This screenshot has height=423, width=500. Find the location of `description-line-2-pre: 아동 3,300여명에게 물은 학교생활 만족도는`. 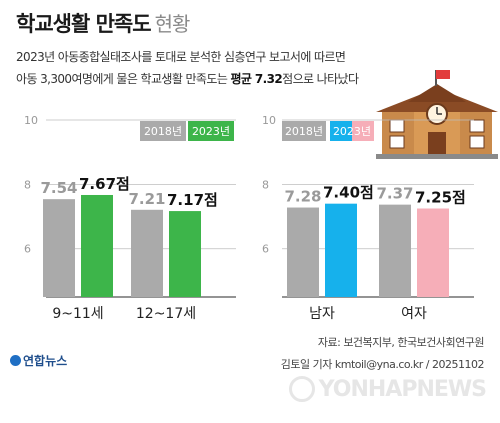

description-line-2-pre: 아동 3,300여명에게 물은 학교생활 만족도는 is located at coordinates (123, 79).